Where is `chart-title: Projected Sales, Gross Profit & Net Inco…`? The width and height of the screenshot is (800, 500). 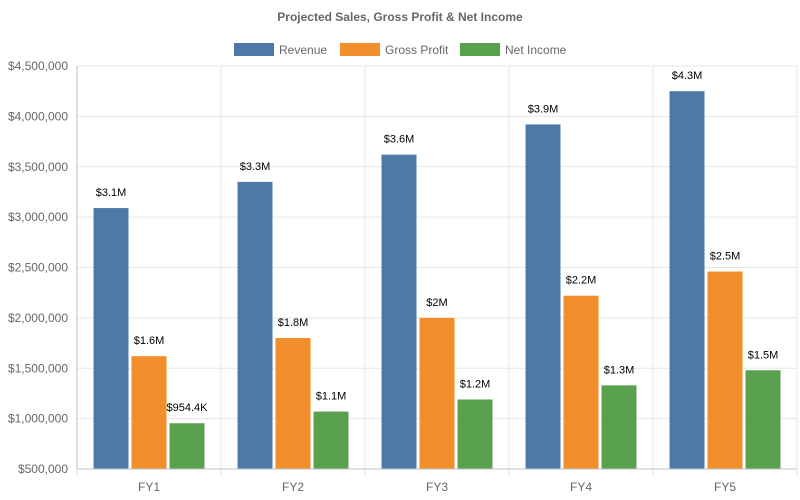 chart-title: Projected Sales, Gross Profit & Net Inco… is located at coordinates (400, 17).